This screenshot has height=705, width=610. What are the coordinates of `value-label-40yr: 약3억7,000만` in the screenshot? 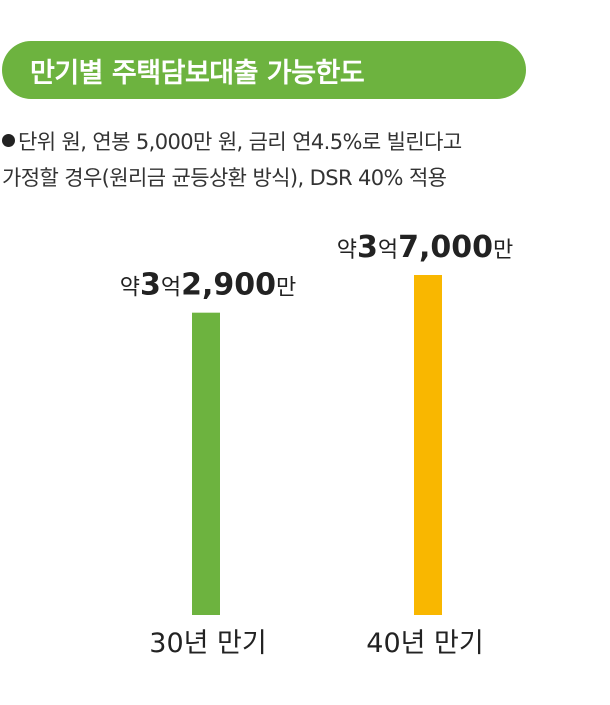 It's located at (425, 247).